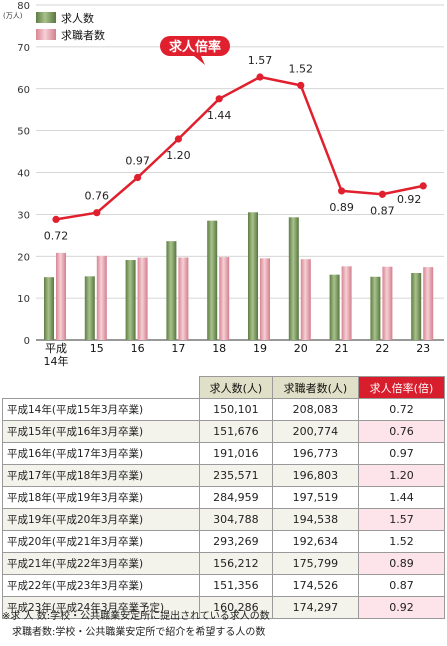 The image size is (447, 646). Describe the element at coordinates (401, 519) in the screenshot. I see `ratio-cell: 1.57` at that location.